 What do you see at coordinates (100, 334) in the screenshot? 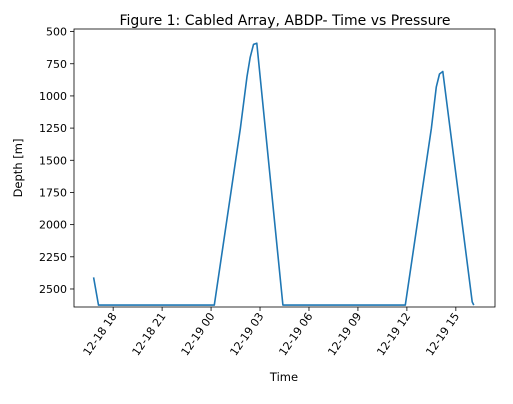
I see `x-tick-label: 12-18 18` at bounding box center [100, 334].